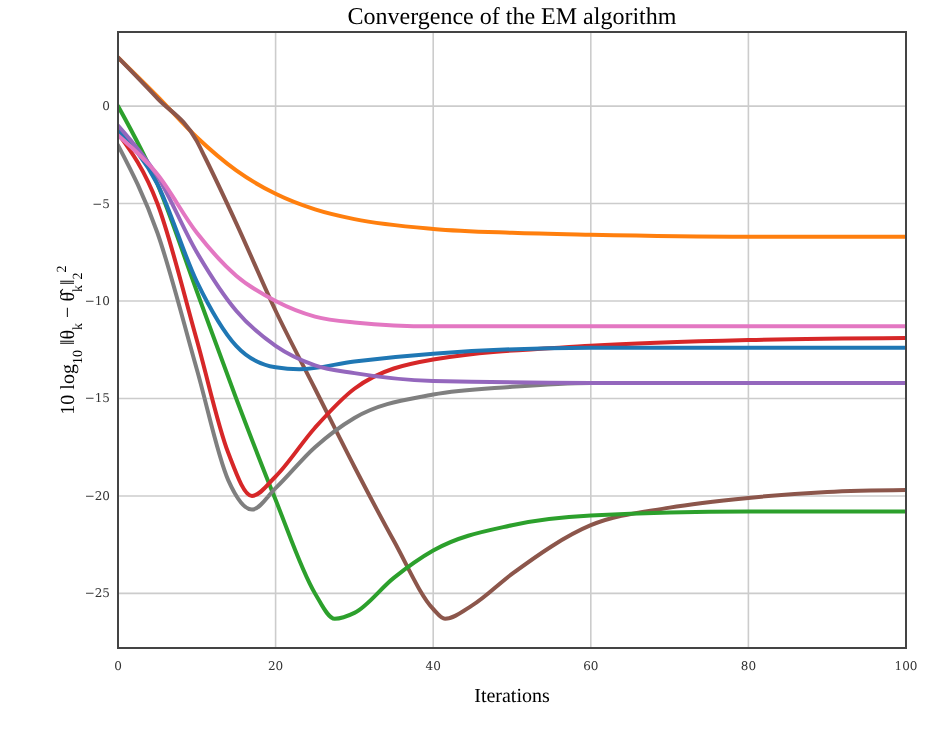 Image resolution: width=948 pixels, height=744 pixels. I want to click on x-axis-title: Iterations, so click(512, 697).